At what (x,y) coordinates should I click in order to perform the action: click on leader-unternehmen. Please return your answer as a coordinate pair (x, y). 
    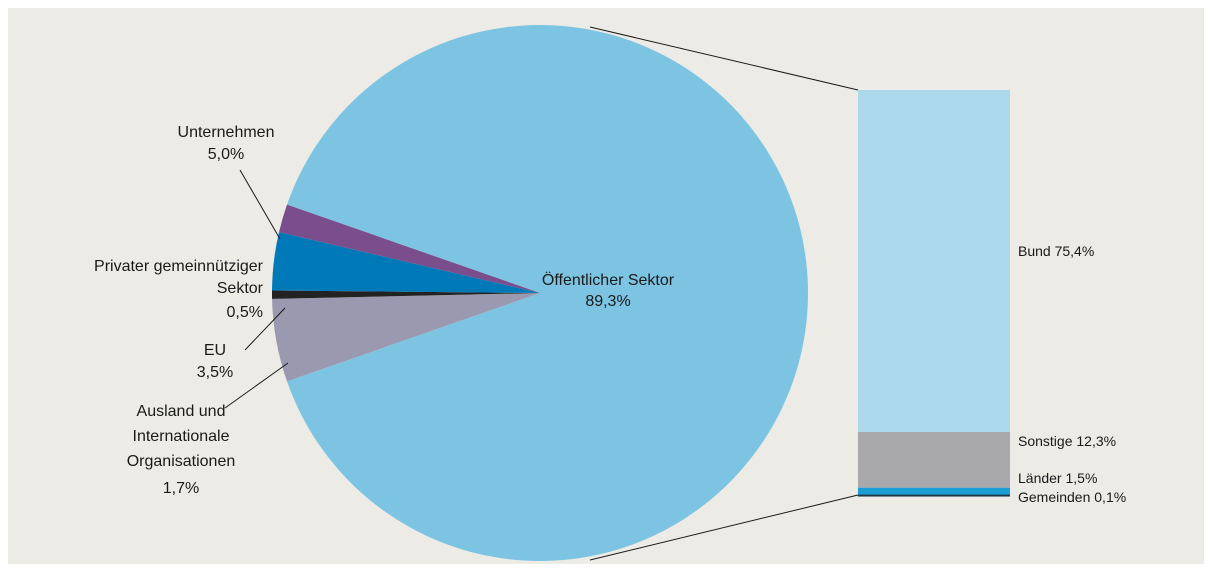
    Looking at the image, I should click on (260, 204).